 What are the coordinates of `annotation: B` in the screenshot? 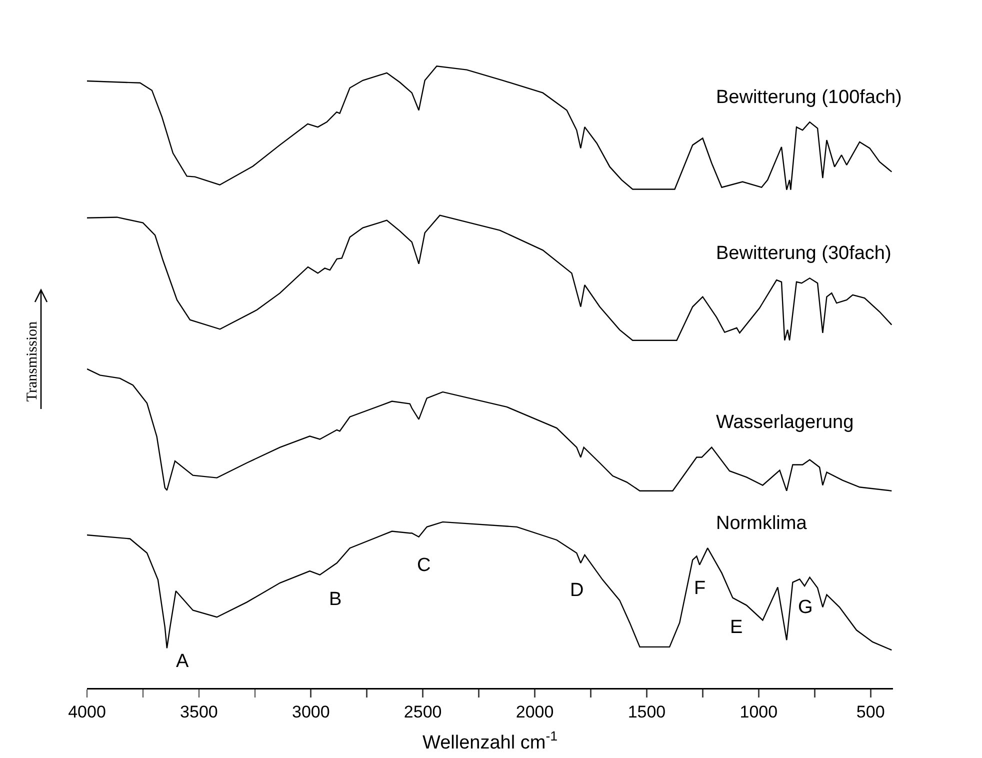 It's located at (335, 599).